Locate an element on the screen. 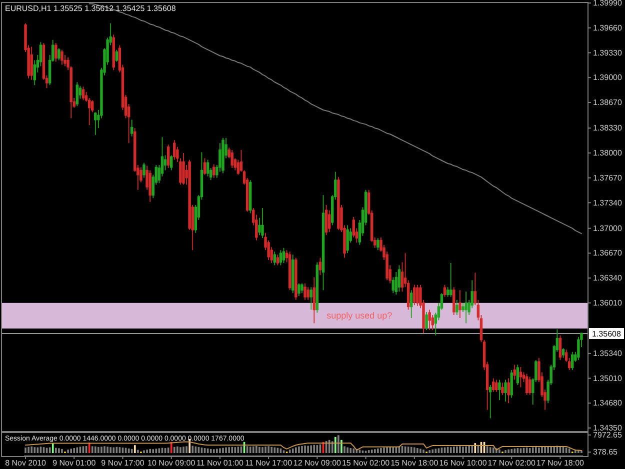 The width and height of the screenshot is (625, 469). y-tick-label: 1.35010 is located at coordinates (607, 378).